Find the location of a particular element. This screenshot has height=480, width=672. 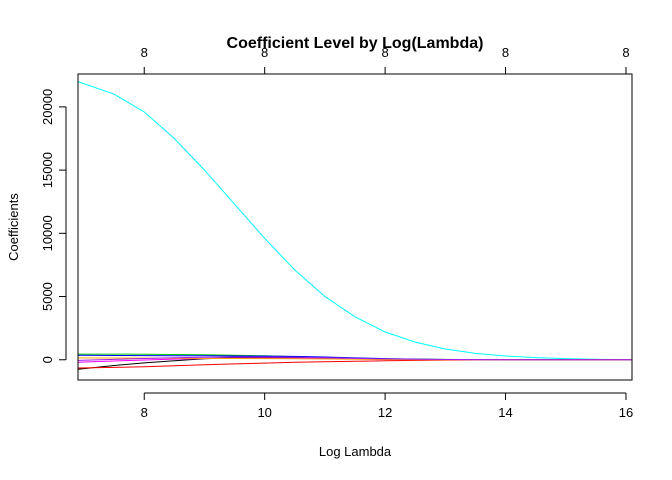

y-axis-title: Coefficients is located at coordinates (13, 227).